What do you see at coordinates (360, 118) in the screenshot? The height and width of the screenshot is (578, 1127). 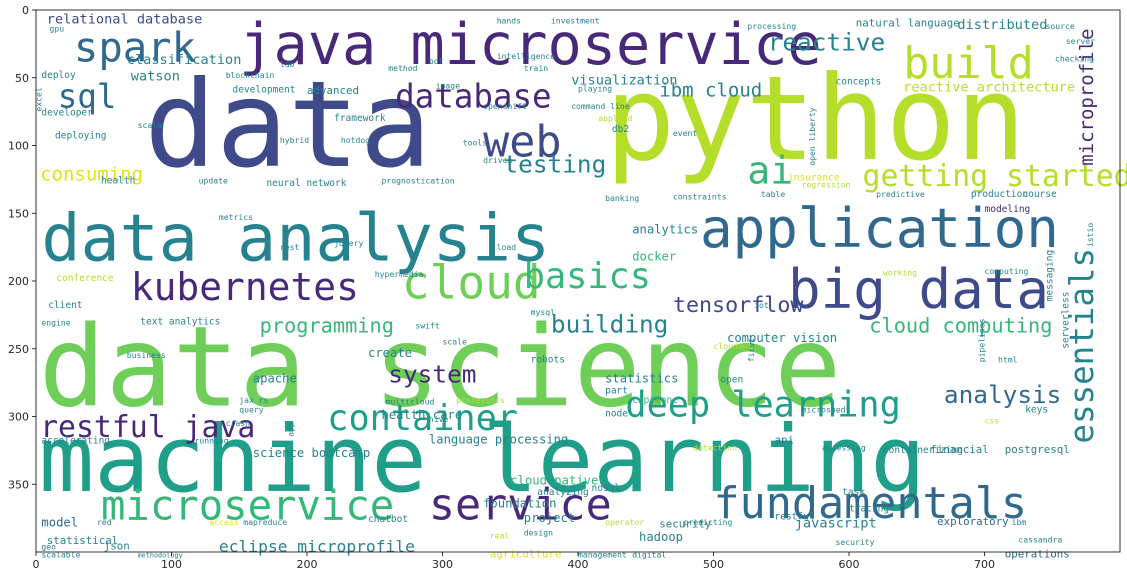 I see `word-framework: framework` at bounding box center [360, 118].